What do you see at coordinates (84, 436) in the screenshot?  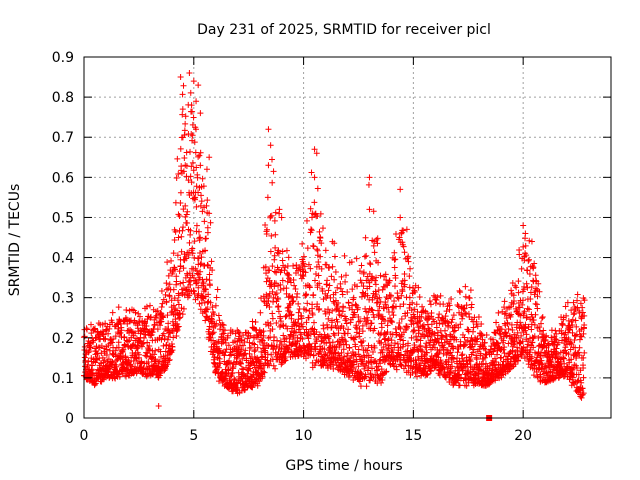 I see `x-tick-label: 0` at bounding box center [84, 436].